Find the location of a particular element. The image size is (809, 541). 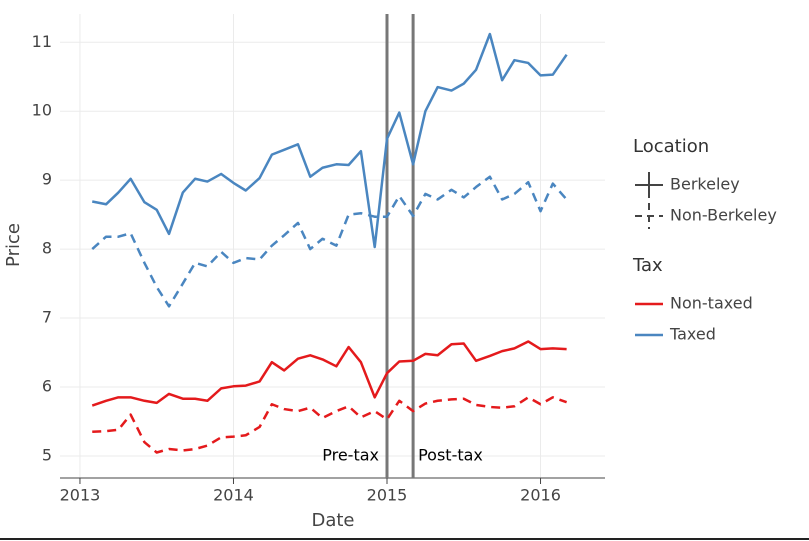

y-tick-label: 5 is located at coordinates (47, 454).